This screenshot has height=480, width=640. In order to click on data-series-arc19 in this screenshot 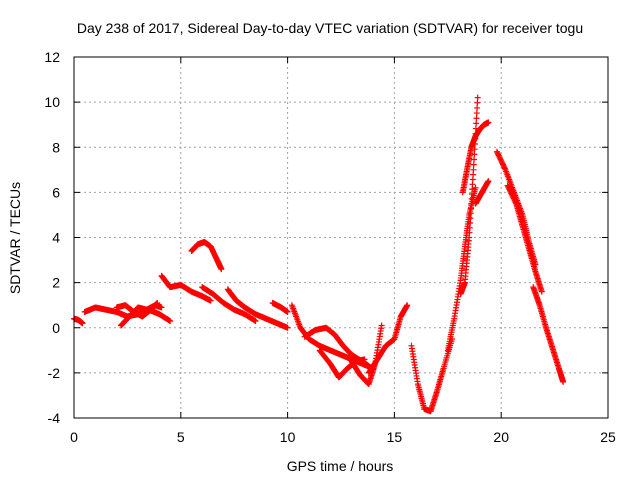, I will do `click(482, 192)`.